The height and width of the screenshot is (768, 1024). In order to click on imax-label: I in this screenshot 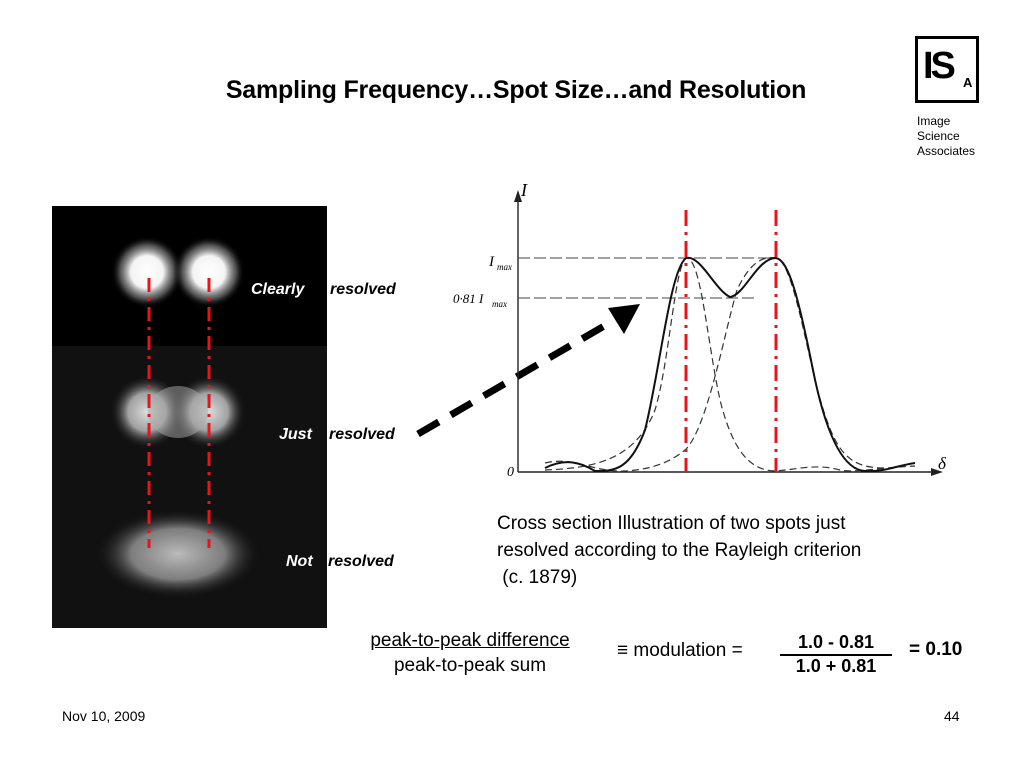, I will do `click(491, 262)`.